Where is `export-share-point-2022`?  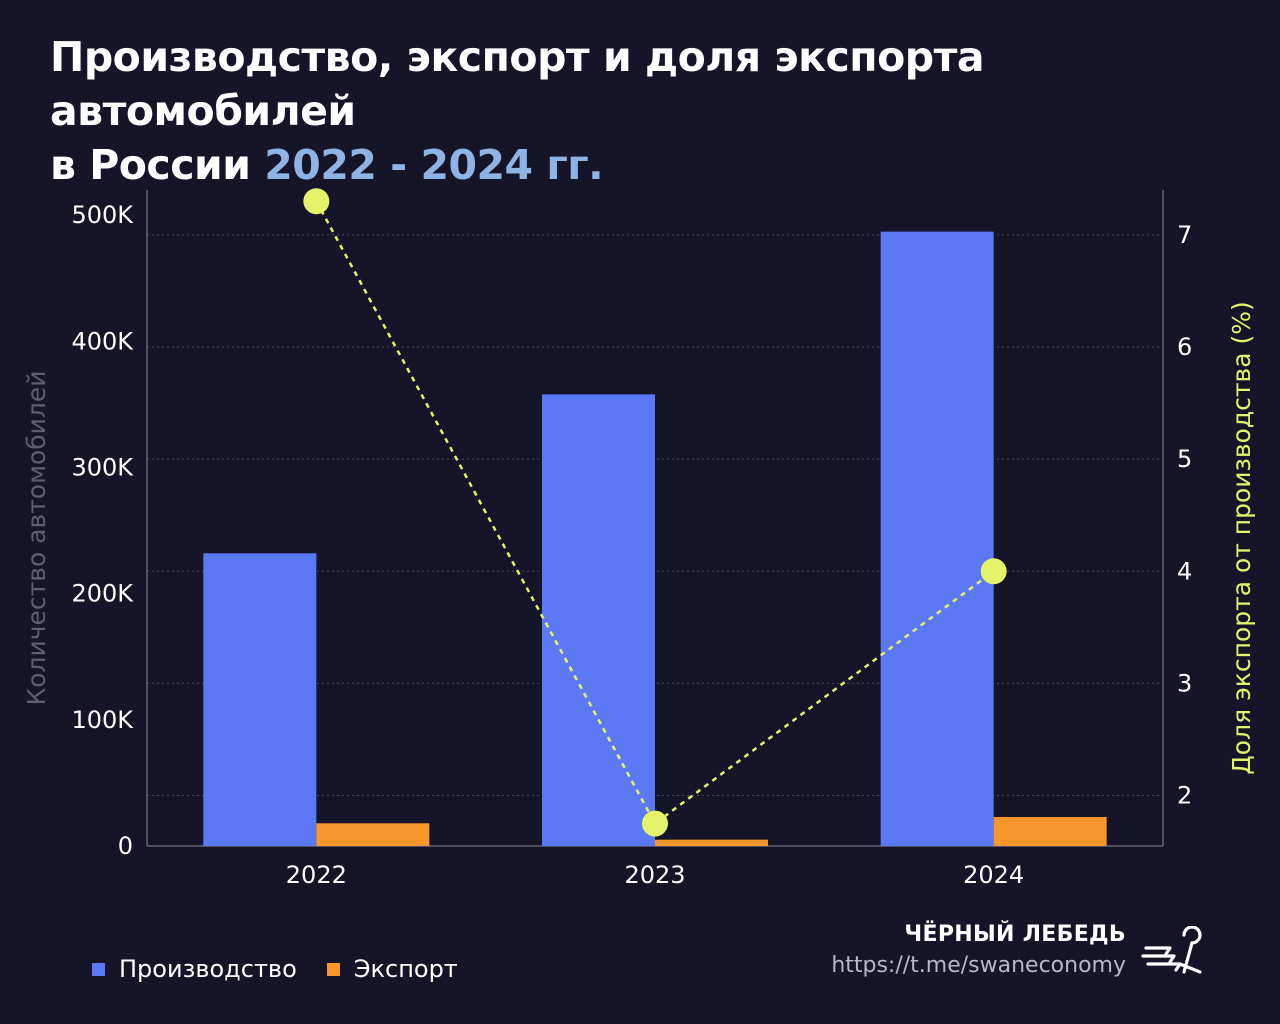 export-share-point-2022 is located at coordinates (316, 201).